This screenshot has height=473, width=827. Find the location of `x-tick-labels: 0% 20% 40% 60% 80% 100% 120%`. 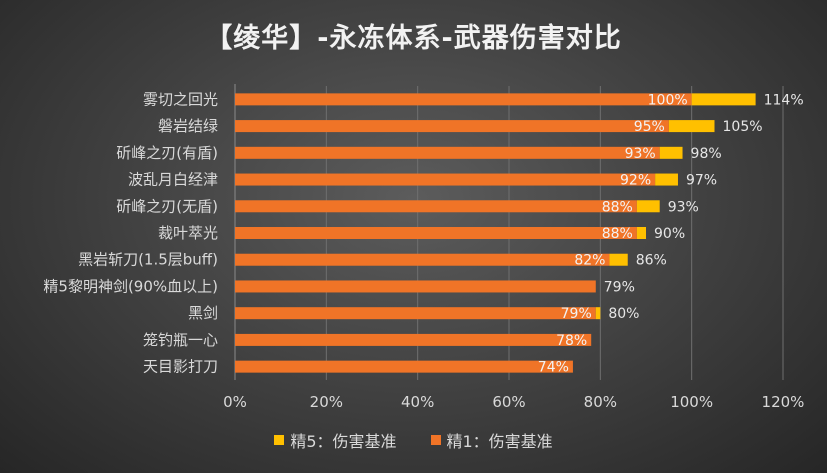

x-tick-labels: 0% 20% 40% 60% 80% 100% 120% is located at coordinates (513, 402).